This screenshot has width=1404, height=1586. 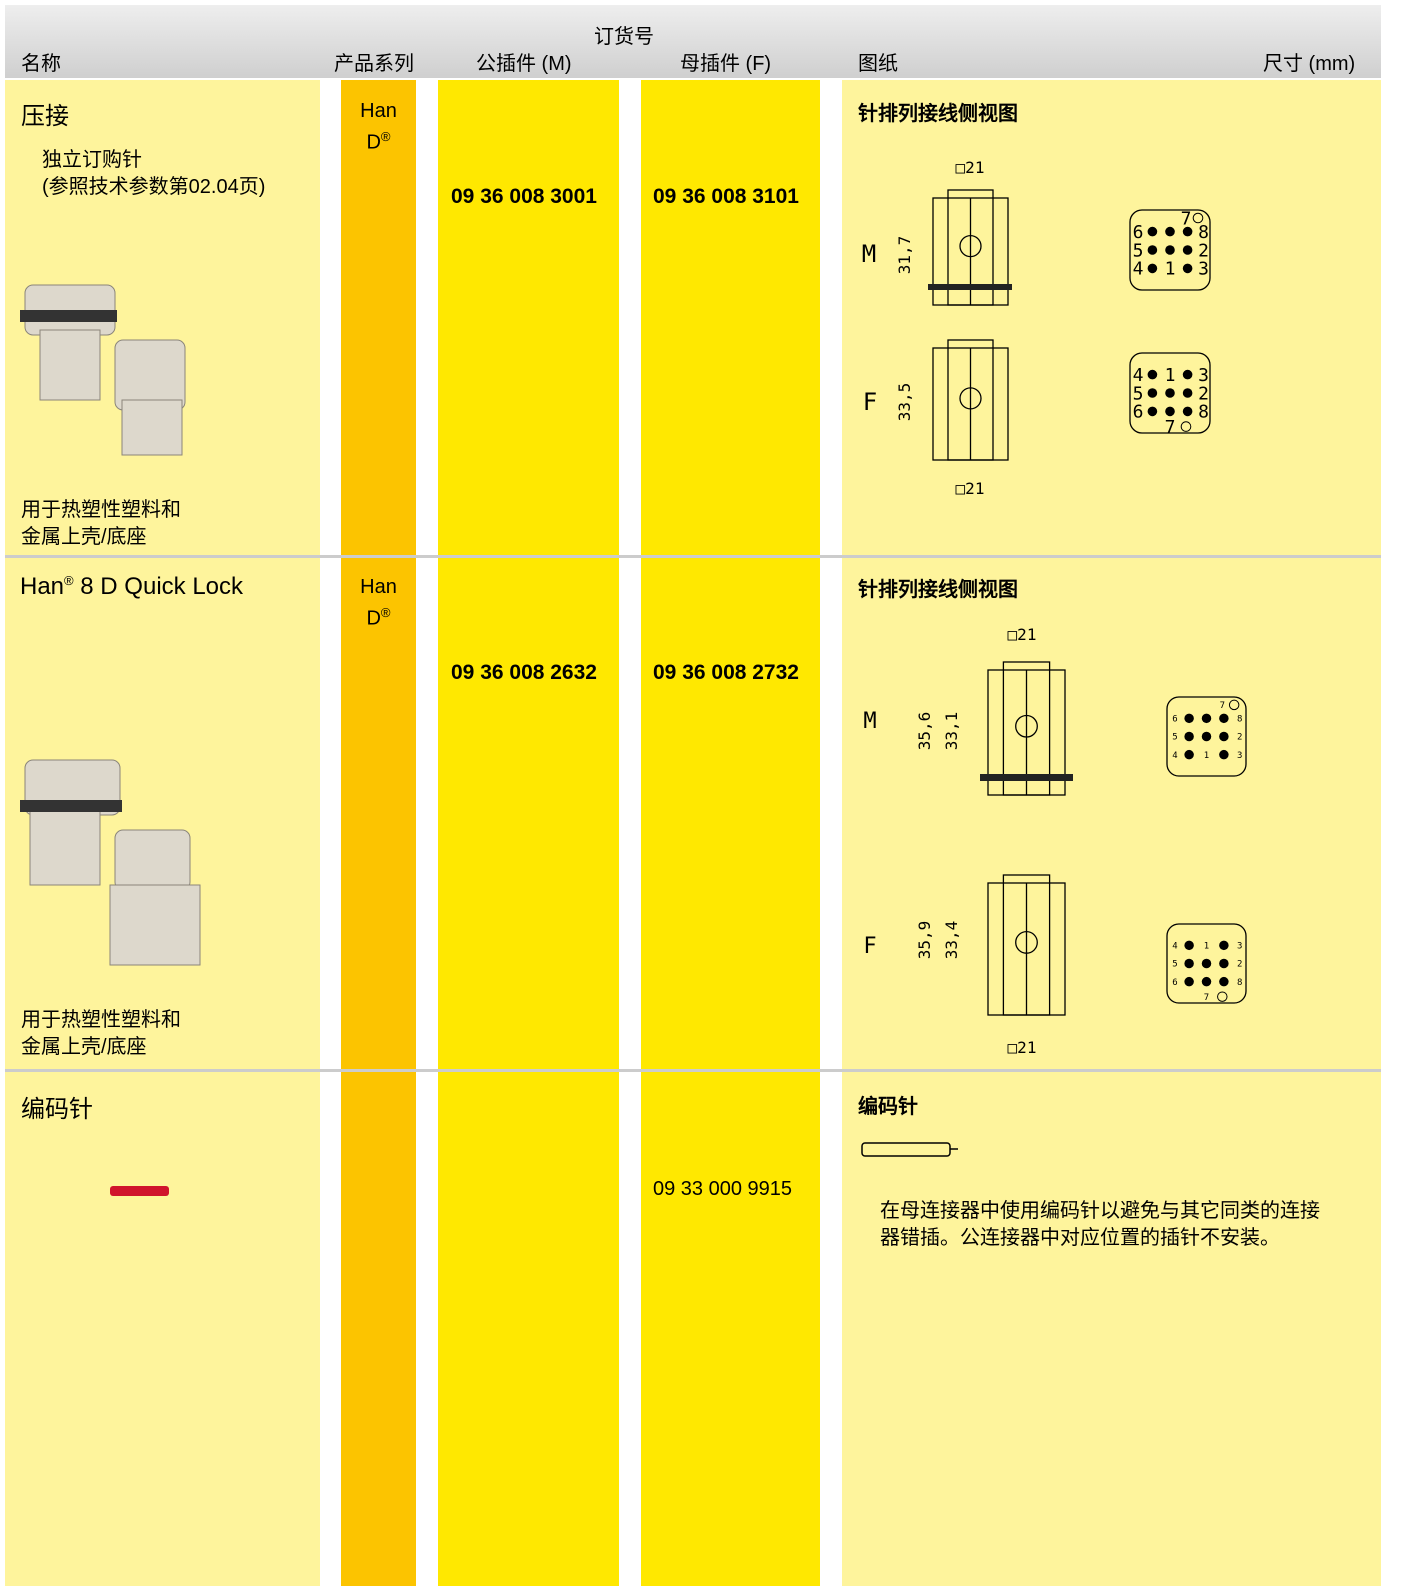 What do you see at coordinates (951, 731) in the screenshot?
I see `dimension: 33,1` at bounding box center [951, 731].